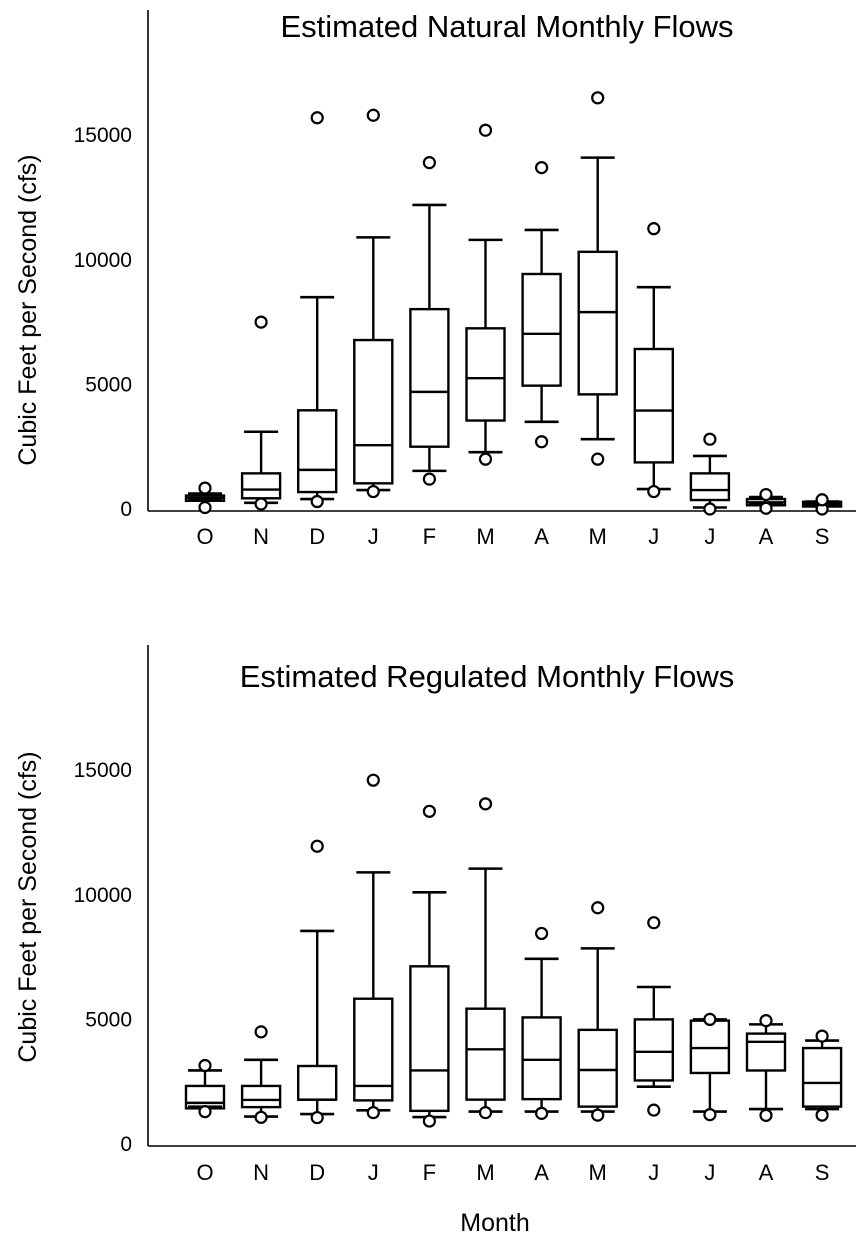  Describe the element at coordinates (108, 1019) in the screenshot. I see `y-tick-label: 5000` at that location.